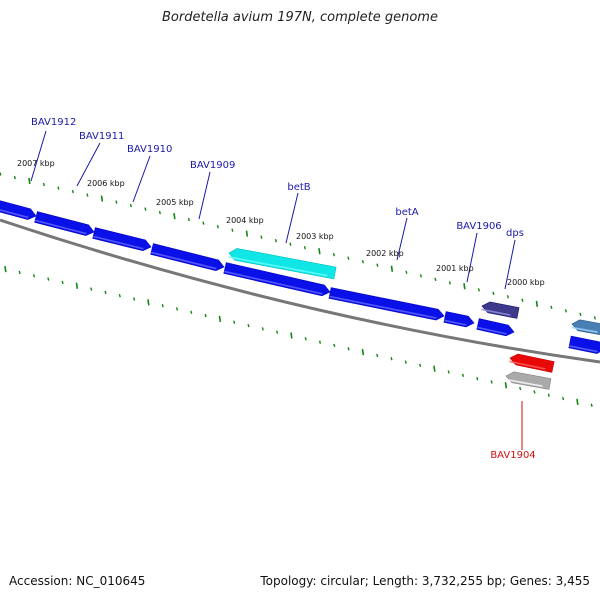 This screenshot has width=600, height=600. I want to click on gene-label-BAV1906: BAV1906, so click(478, 226).